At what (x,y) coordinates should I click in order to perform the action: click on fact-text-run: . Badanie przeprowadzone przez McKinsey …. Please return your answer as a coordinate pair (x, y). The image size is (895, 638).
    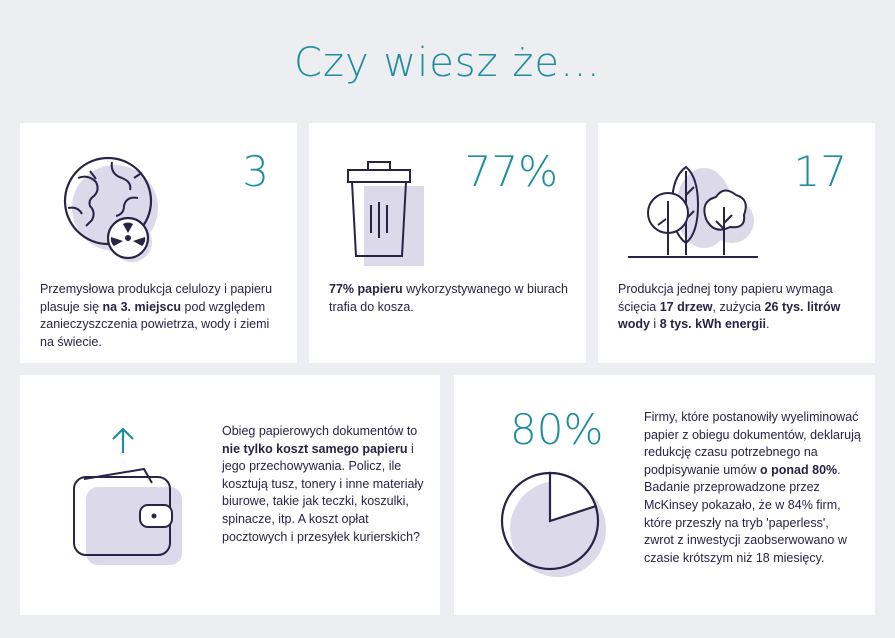
    Looking at the image, I should click on (745, 513).